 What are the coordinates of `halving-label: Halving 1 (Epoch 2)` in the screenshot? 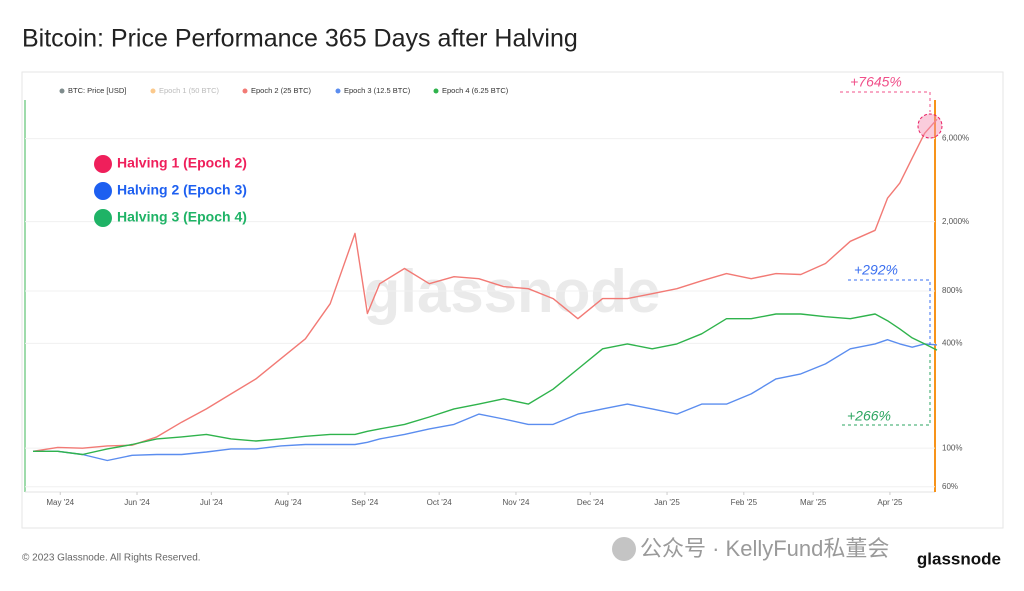 It's located at (182, 163).